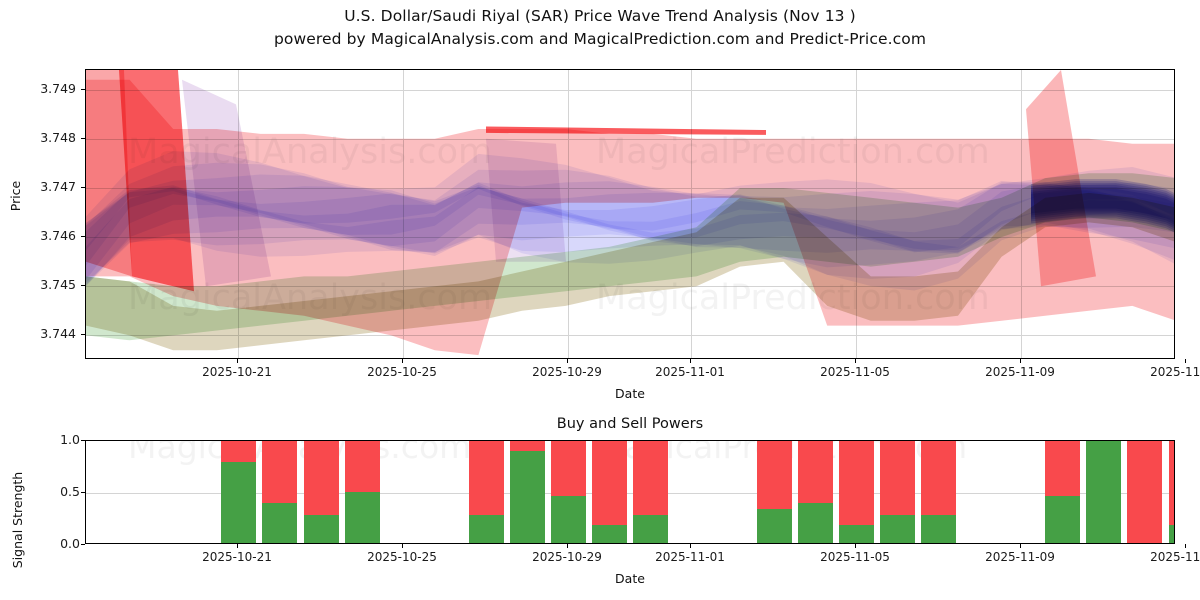 Image resolution: width=1200 pixels, height=600 pixels. Describe the element at coordinates (237, 557) in the screenshot. I see `power-x-tick-label: 2025-10-21` at that location.